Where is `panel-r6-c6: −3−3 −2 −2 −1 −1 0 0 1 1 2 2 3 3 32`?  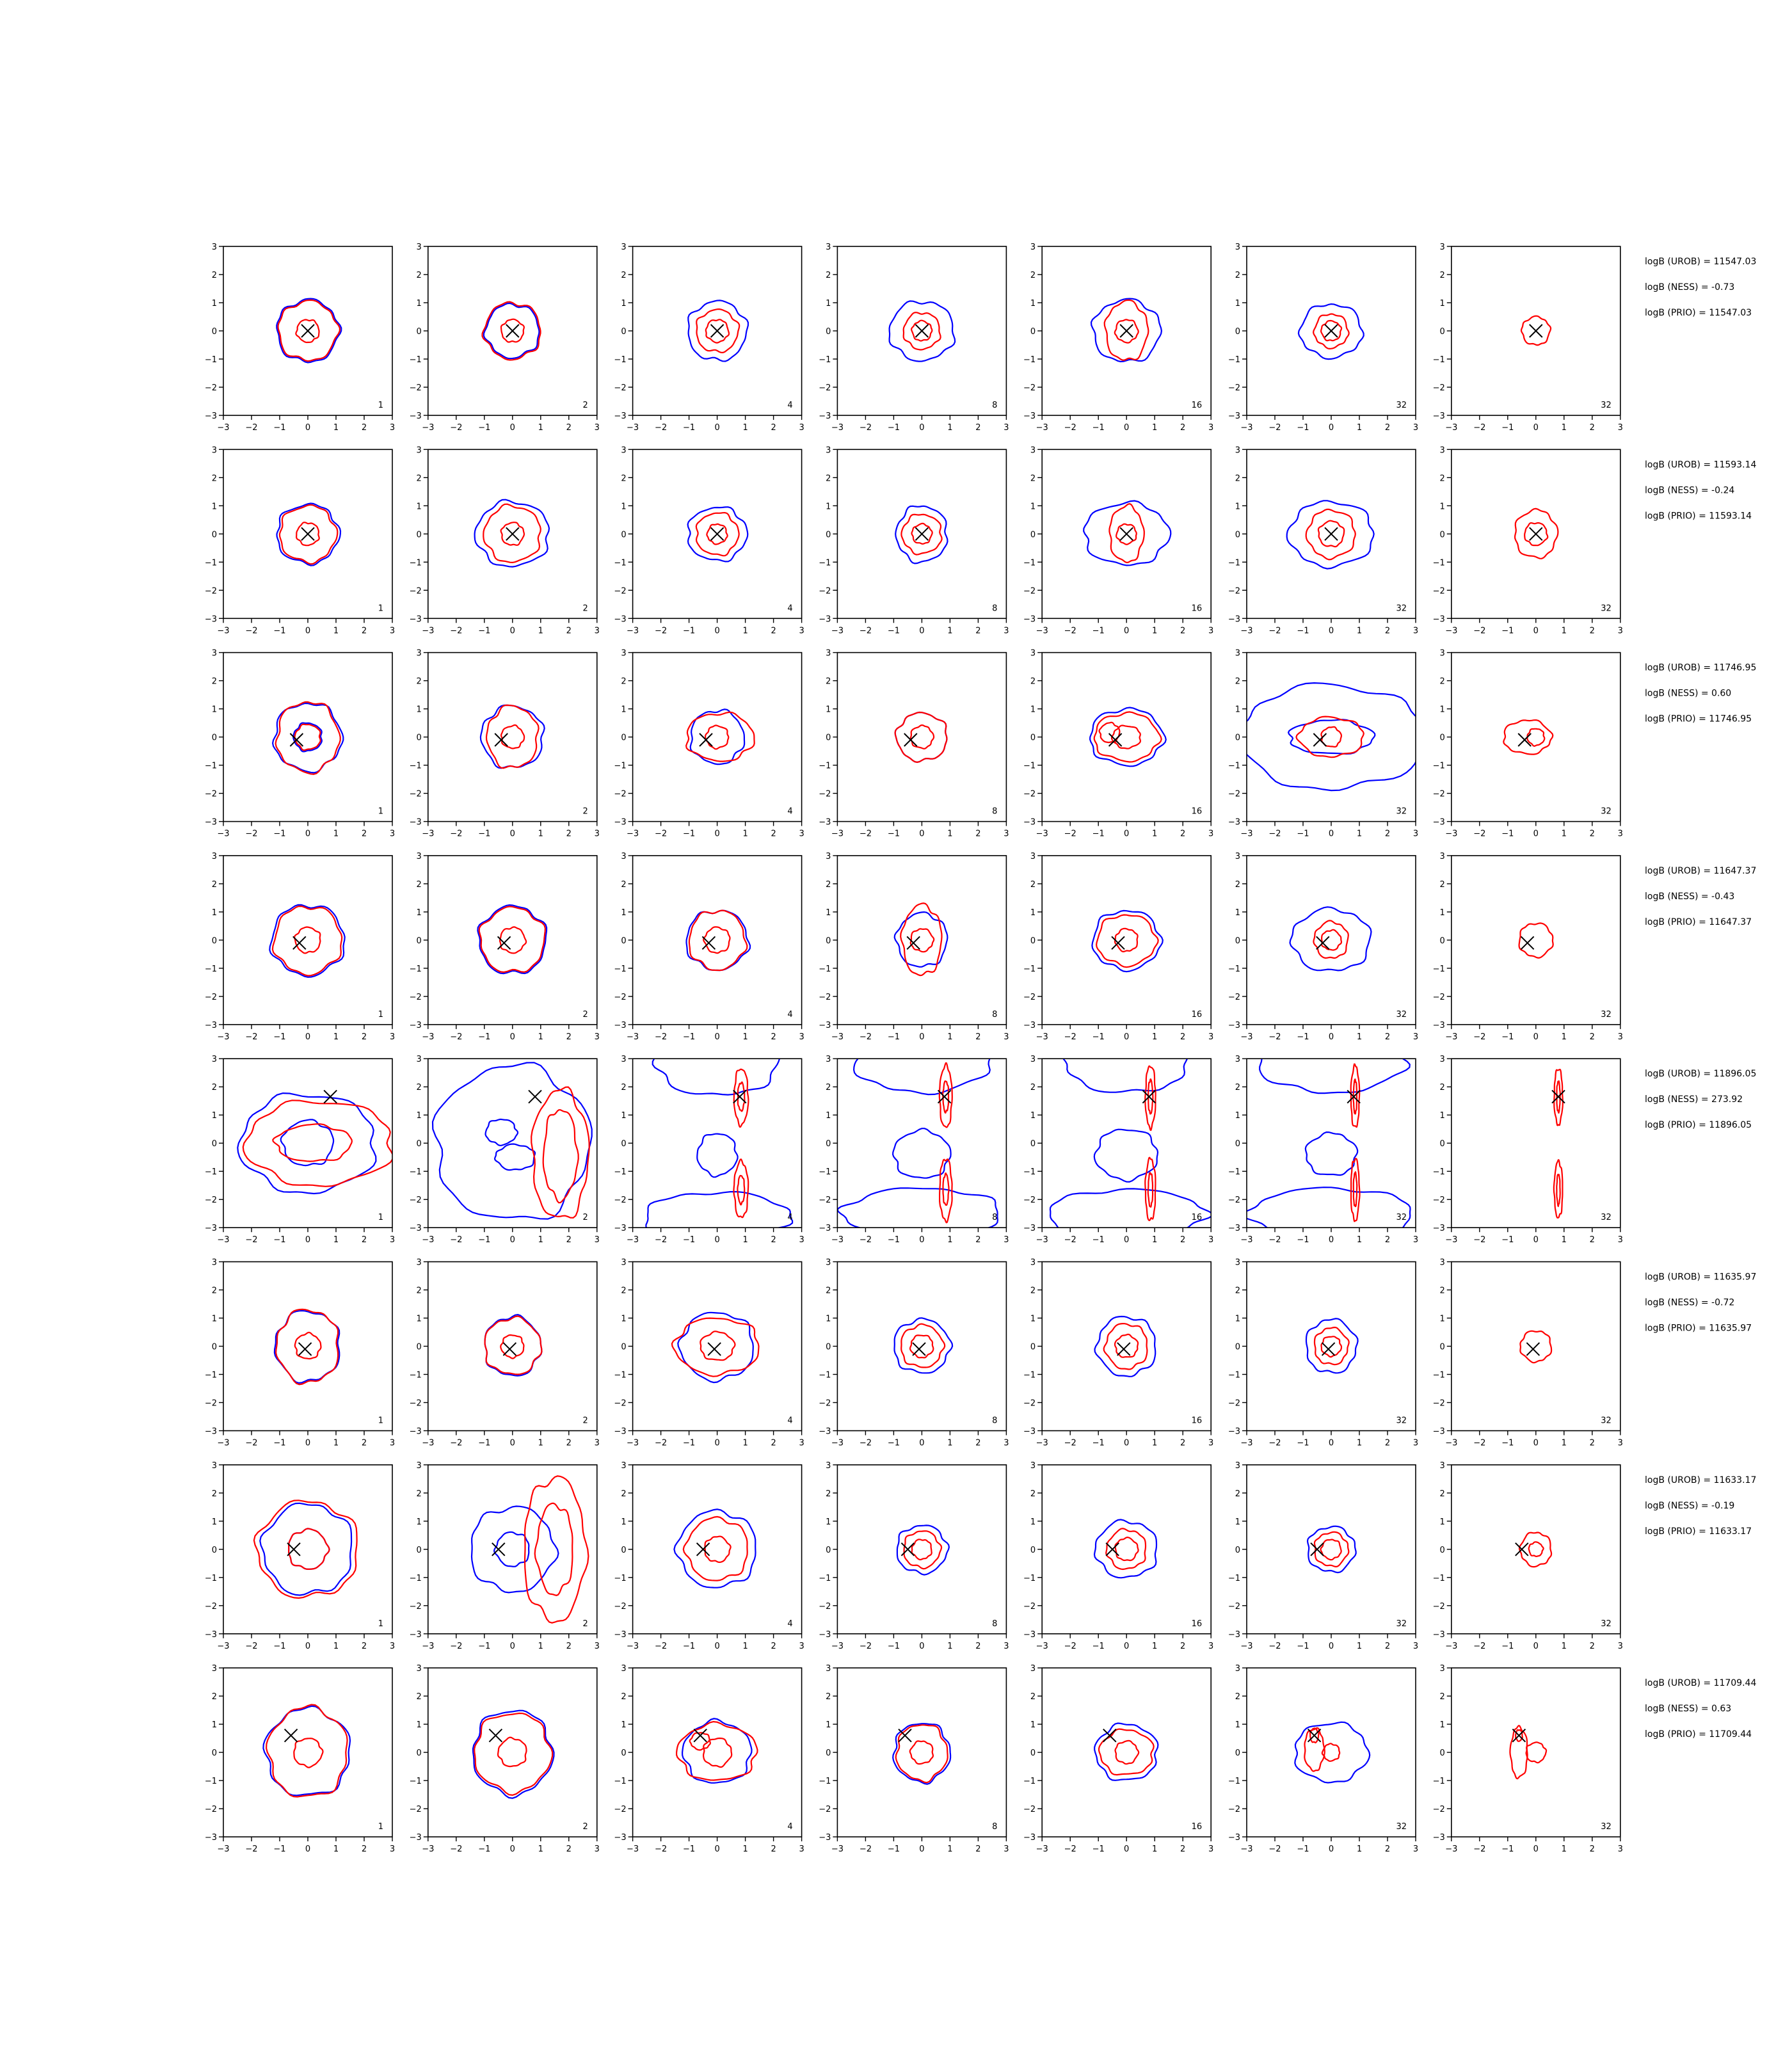
panel-r6-c6: −3−3 −2 −2 −1 −1 0 0 1 1 2 2 3 3 32 is located at coordinates (1323, 1353).